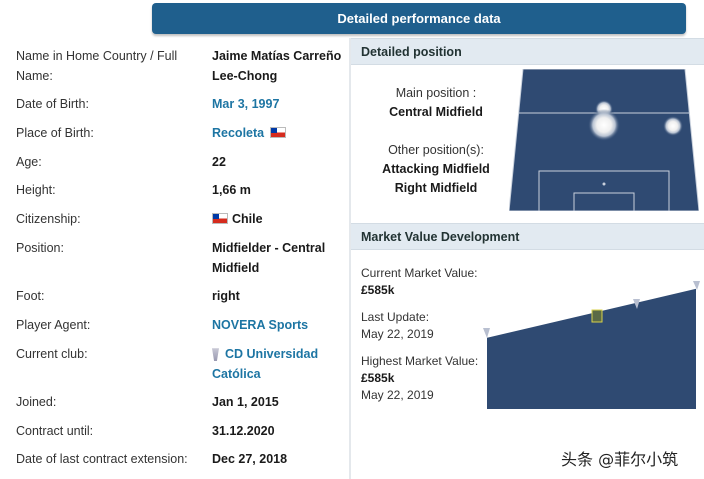 This screenshot has height=479, width=704. I want to click on profile-label: Name in Home Country / Full Name:, so click(97, 66).